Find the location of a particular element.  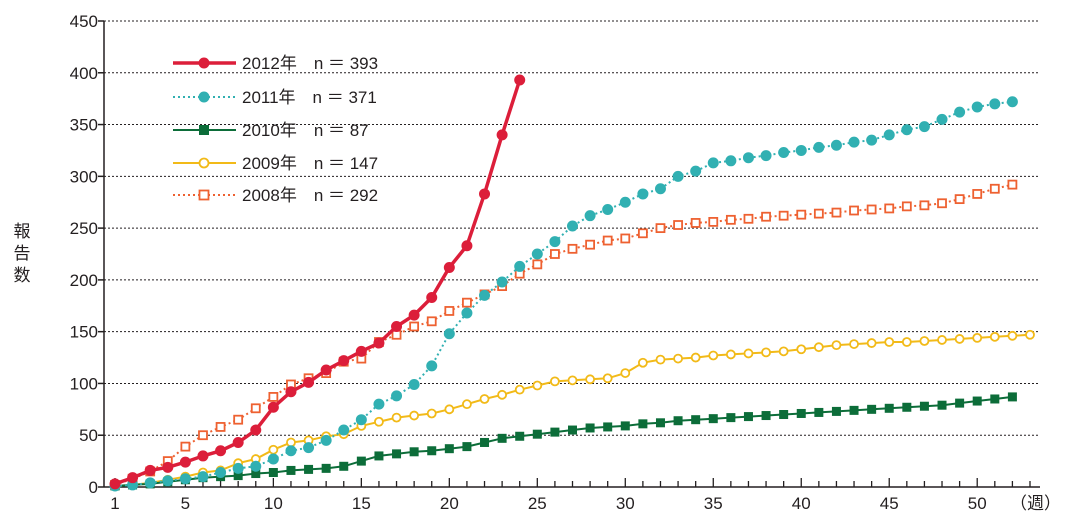

legend-item: 2010年 n ＝ 87 is located at coordinates (271, 130).